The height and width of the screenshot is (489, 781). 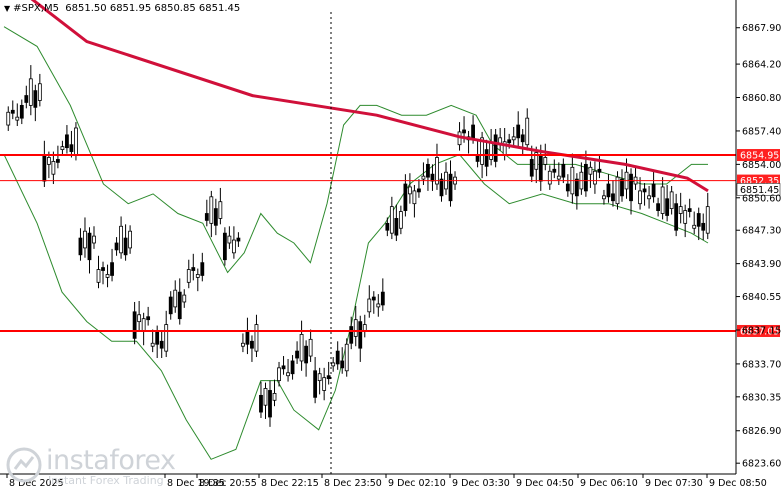 I want to click on x-tick-label: 8 Dec 20:55, so click(x=228, y=483).